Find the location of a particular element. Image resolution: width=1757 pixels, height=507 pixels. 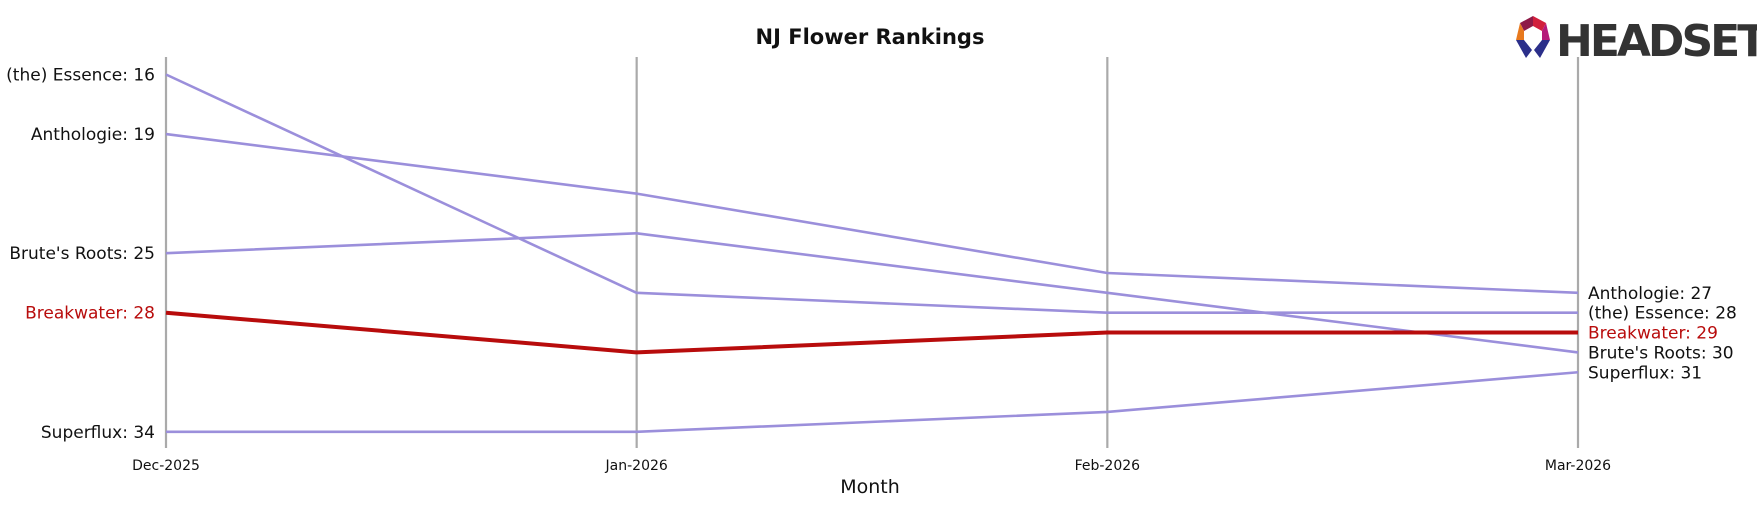

x-tick-jan-2026: Jan-2026 is located at coordinates (636, 466).